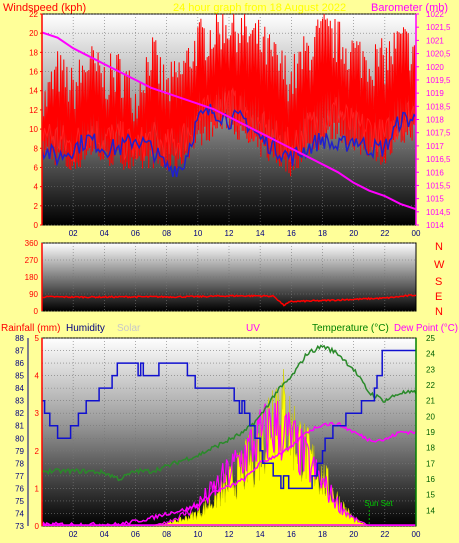  I want to click on barometer-tick-label: 1022, so click(435, 14).